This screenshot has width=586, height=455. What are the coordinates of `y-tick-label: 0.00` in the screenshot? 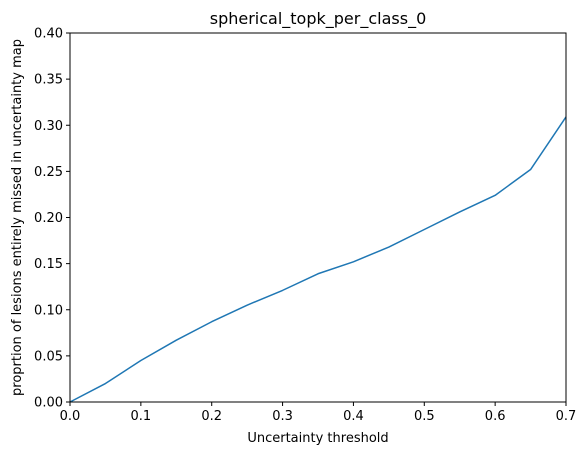 It's located at (48, 403).